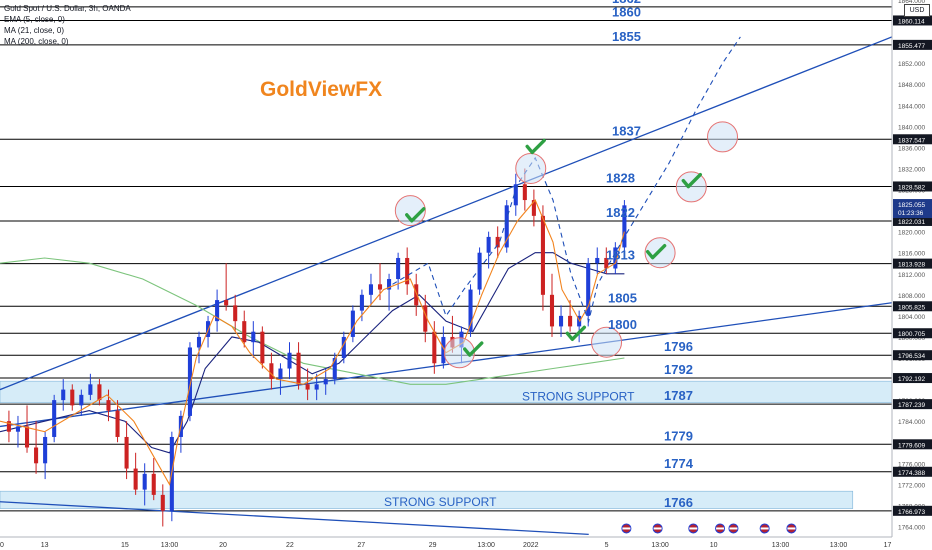 The width and height of the screenshot is (932, 550). Describe the element at coordinates (433, 545) in the screenshot. I see `time-tick: 29` at that location.